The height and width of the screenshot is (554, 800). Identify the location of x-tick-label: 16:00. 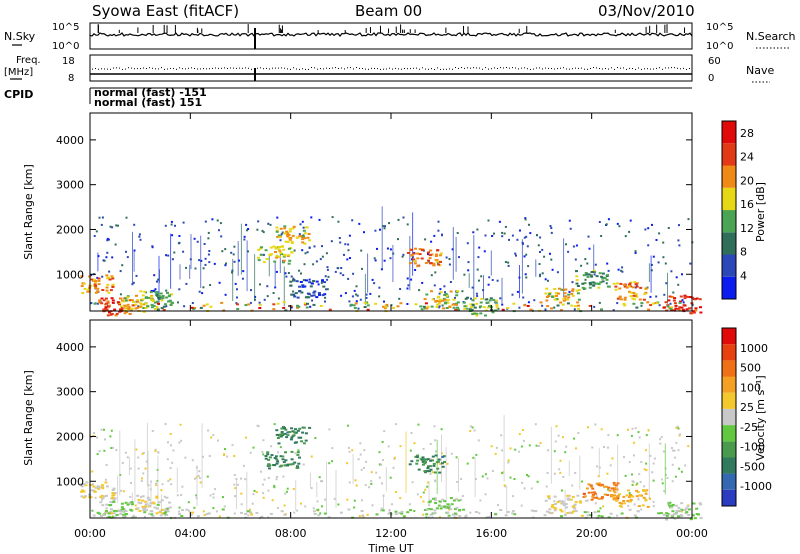
(491, 533).